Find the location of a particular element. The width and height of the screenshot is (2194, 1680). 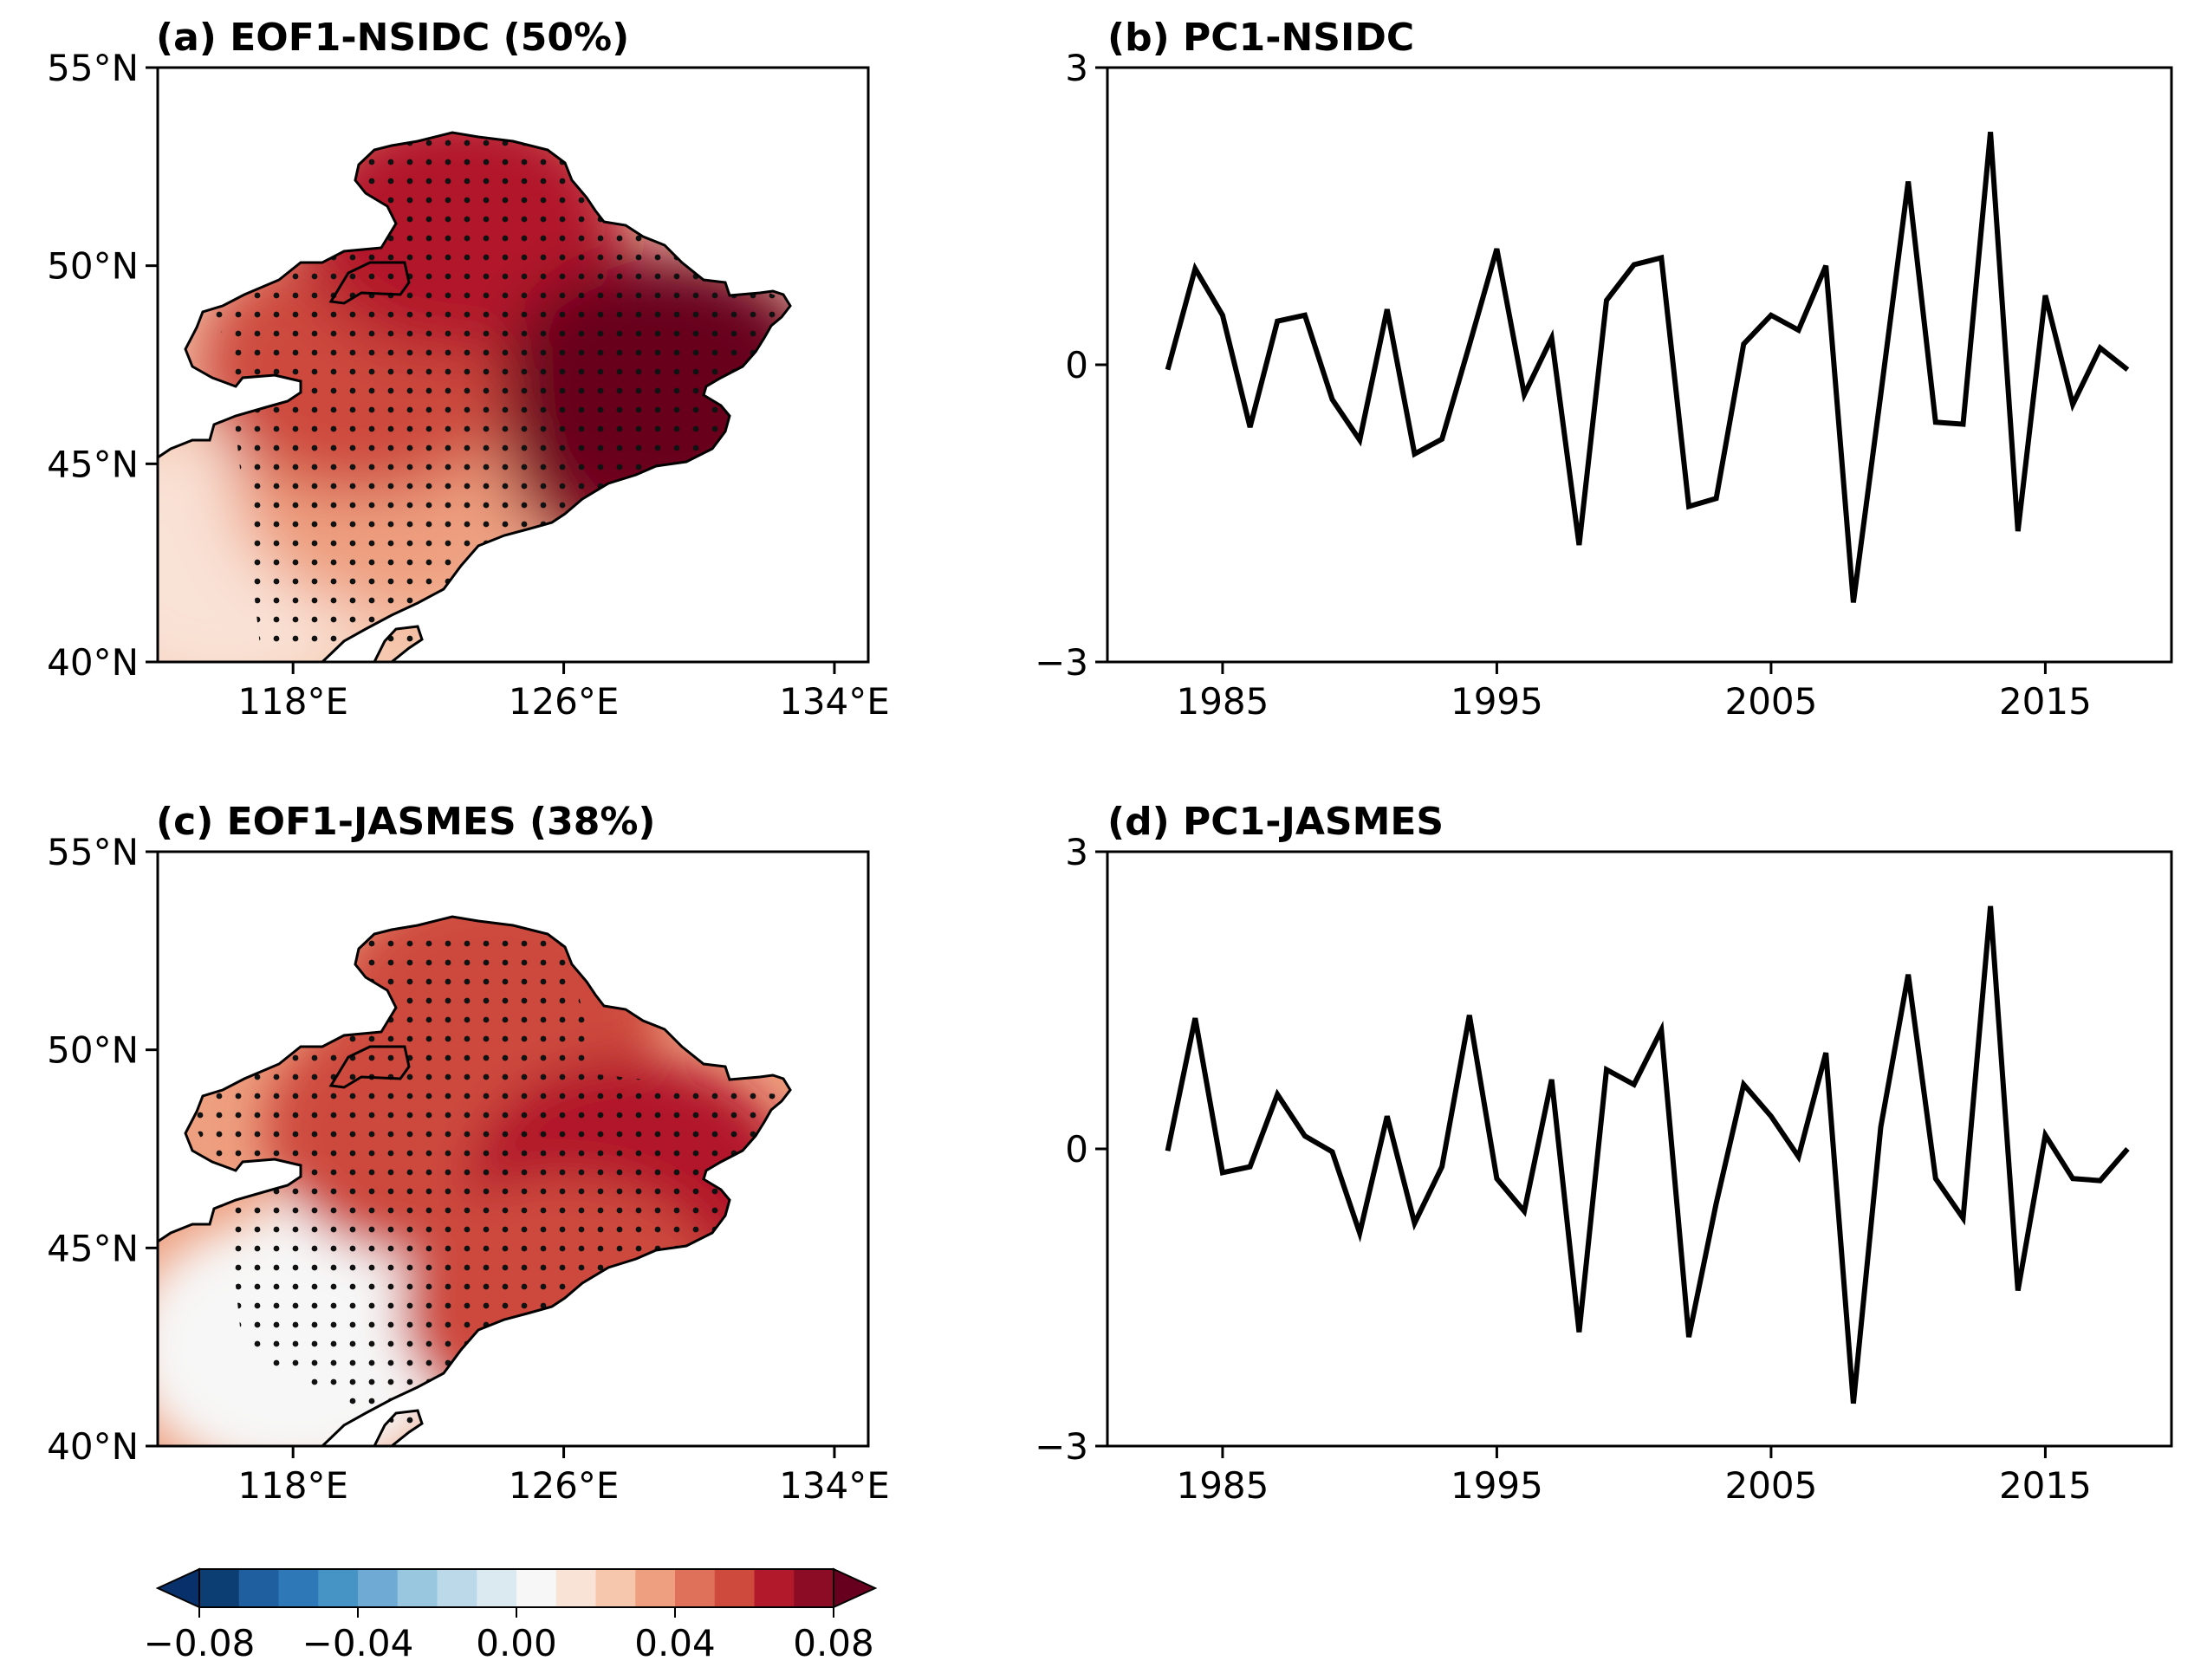

colorbar-tick-label: 0.04 is located at coordinates (675, 1643).